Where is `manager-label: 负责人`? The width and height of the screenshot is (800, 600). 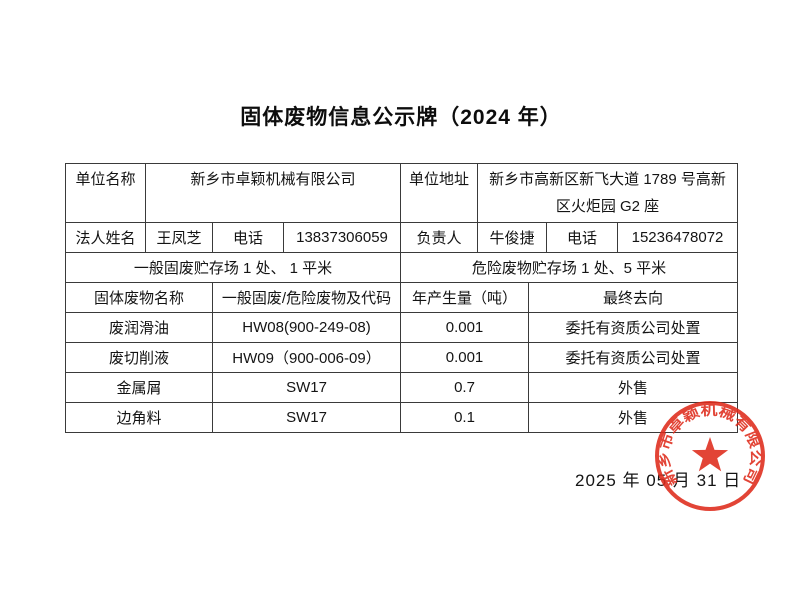 manager-label: 负责人 is located at coordinates (439, 237).